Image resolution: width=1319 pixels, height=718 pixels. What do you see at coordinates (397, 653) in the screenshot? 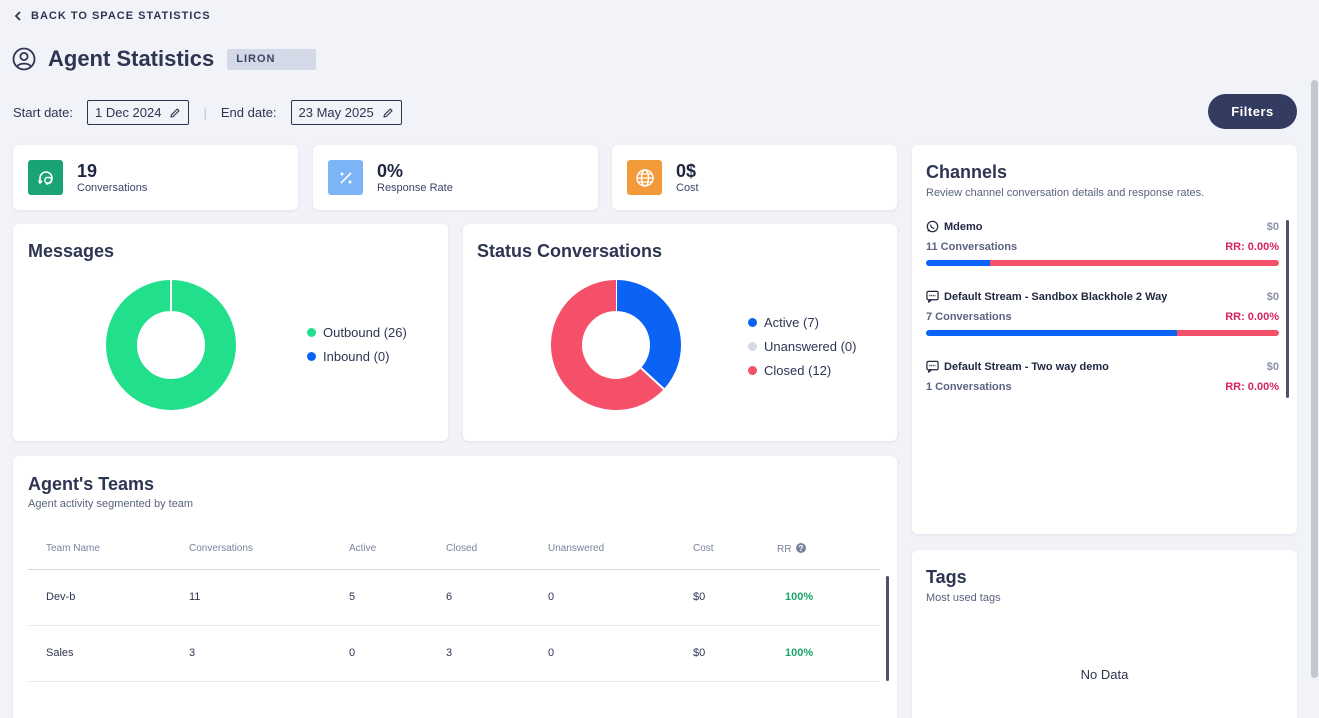
I see `cell-active: 0` at bounding box center [397, 653].